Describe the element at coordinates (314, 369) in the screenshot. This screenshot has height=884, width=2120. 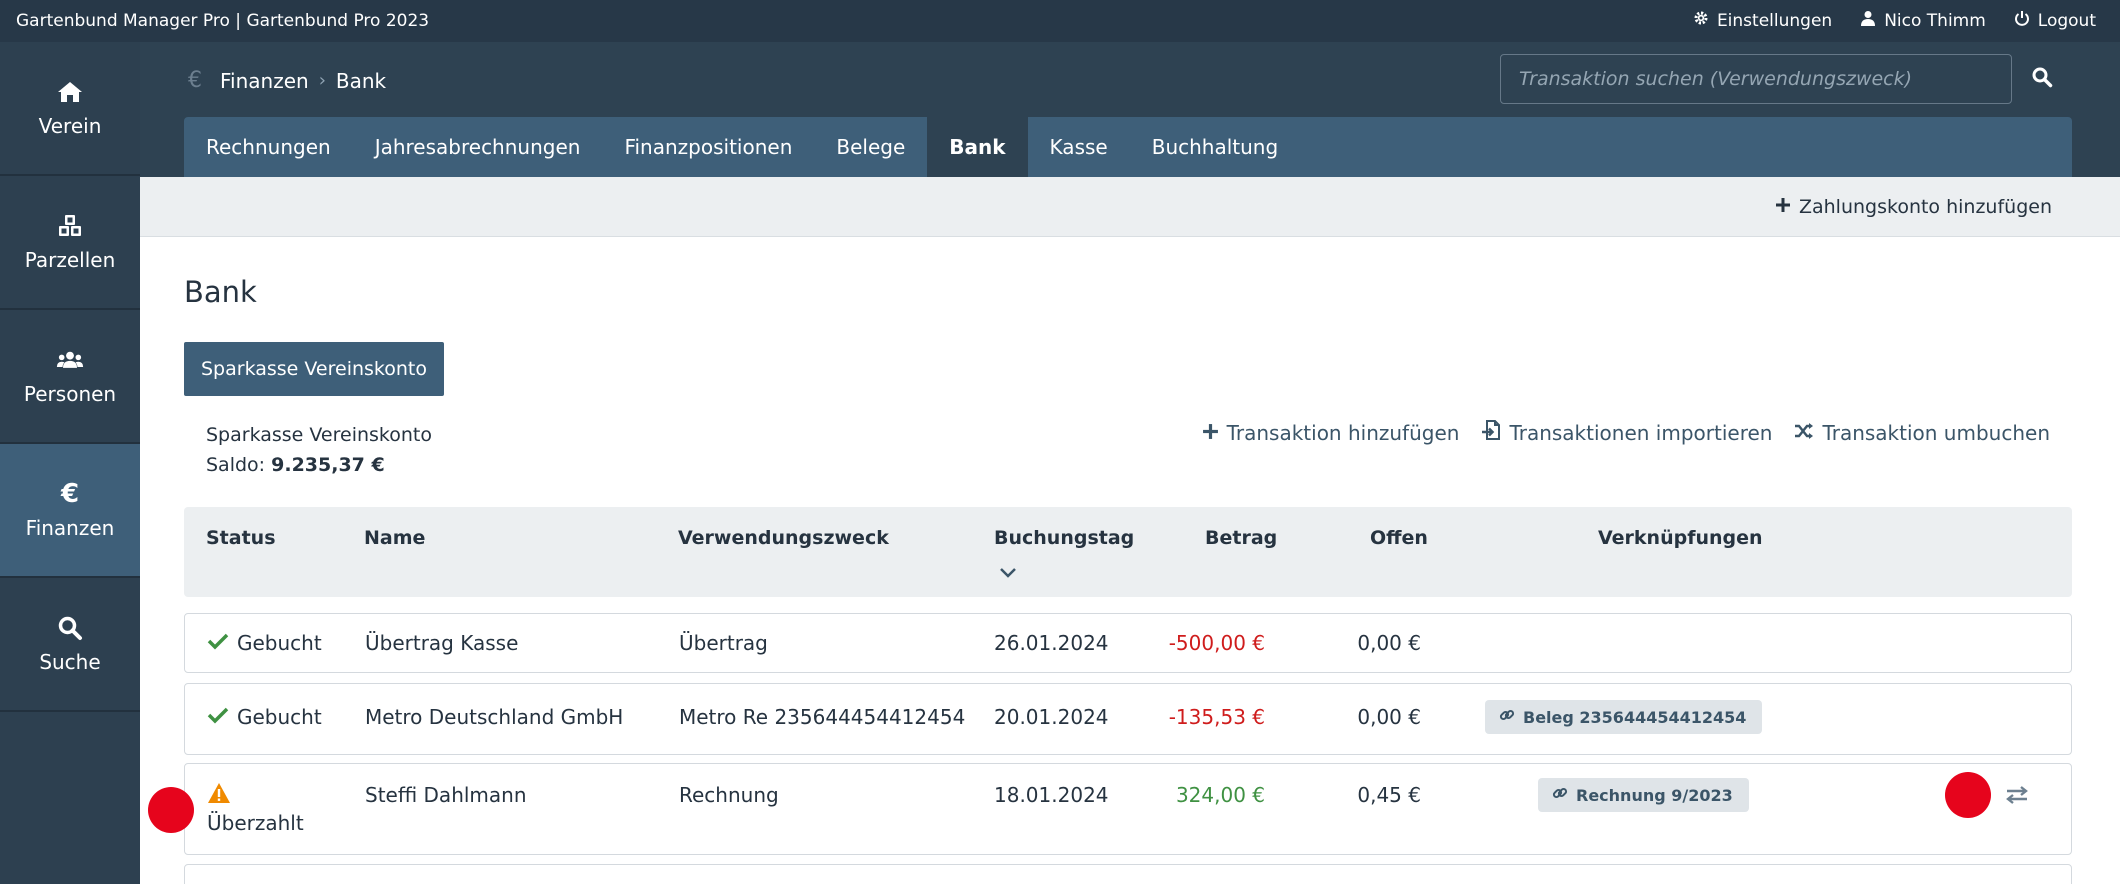
I see `account-tab-sparkasse: Sparkasse Vereinskonto` at that location.